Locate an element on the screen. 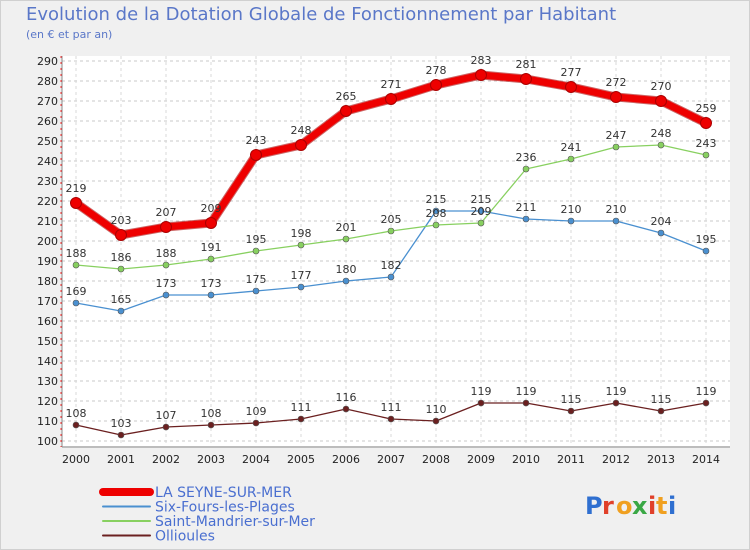  y-tick-label: 100 is located at coordinates (47, 441).